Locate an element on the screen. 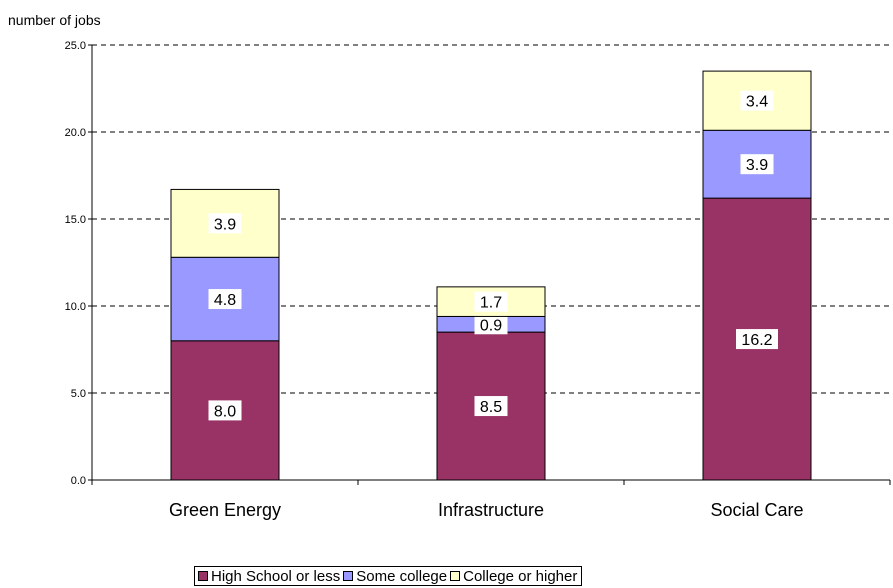 The image size is (893, 588). data-label: 16.2 is located at coordinates (756, 340).